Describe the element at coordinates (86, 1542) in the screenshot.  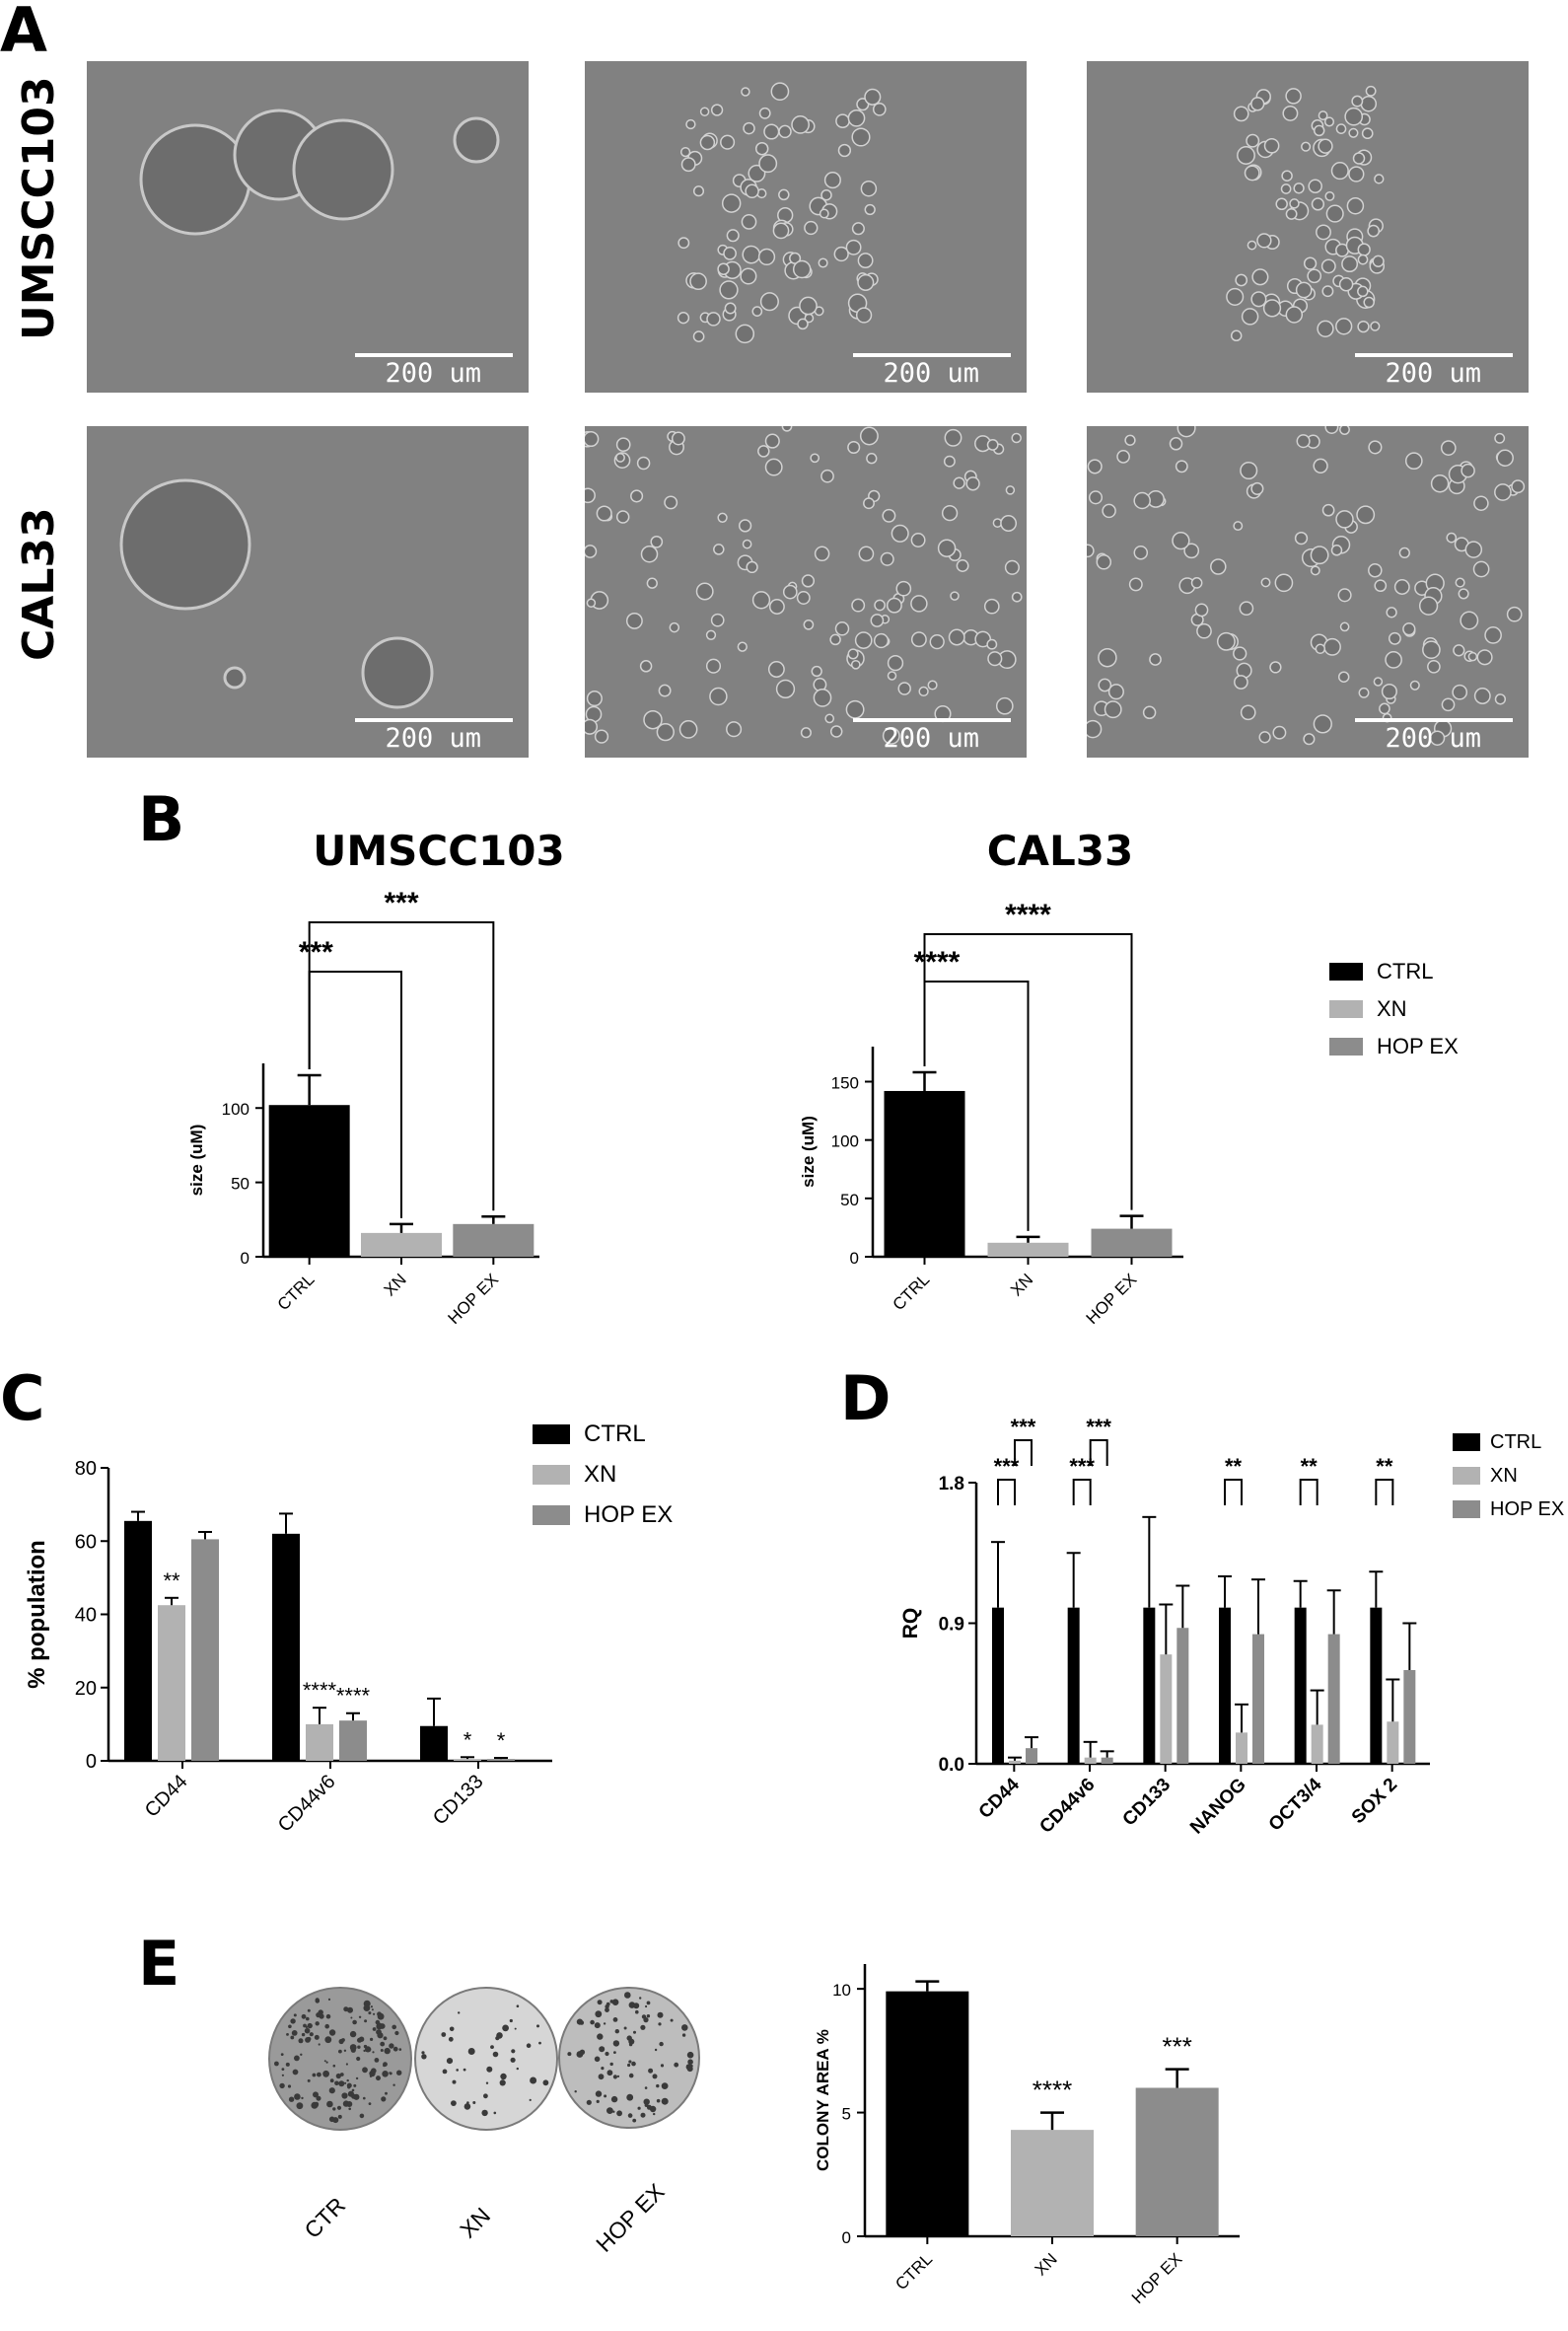
I see `y-tick-label: 60` at that location.